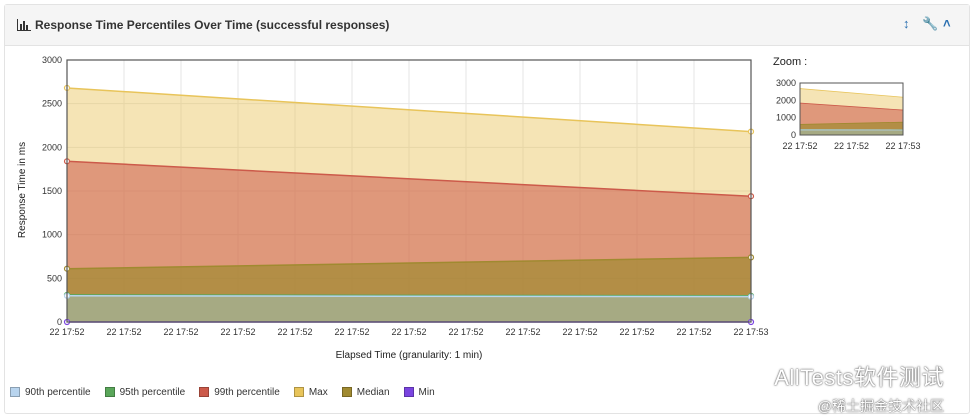  I want to click on area-90th-percentile, so click(409, 308).